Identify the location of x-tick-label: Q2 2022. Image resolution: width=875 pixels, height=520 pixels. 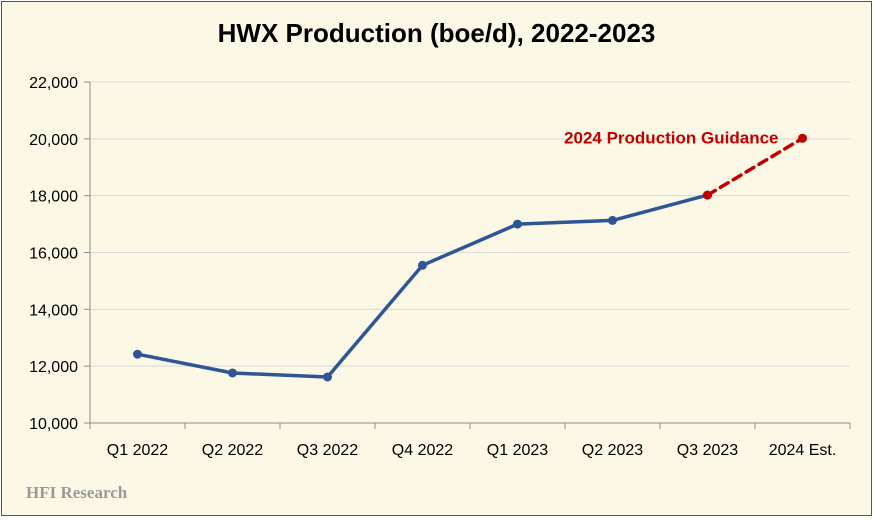
(232, 450).